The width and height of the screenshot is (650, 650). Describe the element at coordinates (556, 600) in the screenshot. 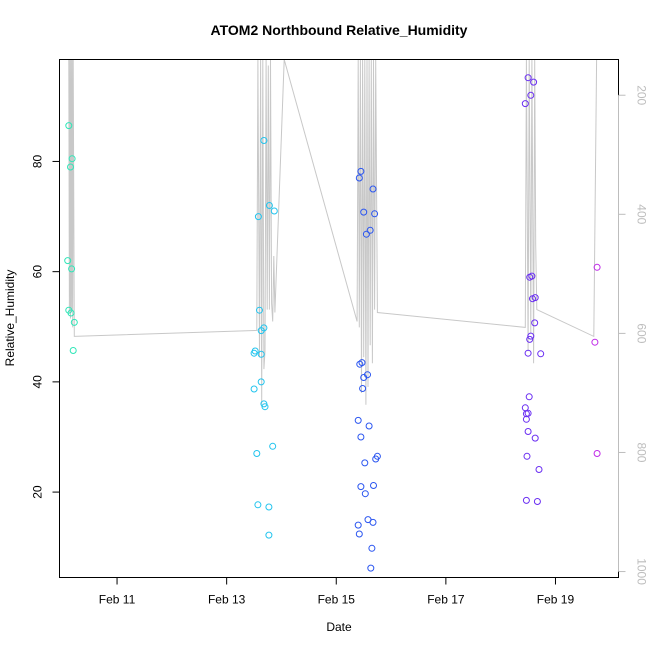

I see `x-tick-label: Feb 19` at that location.